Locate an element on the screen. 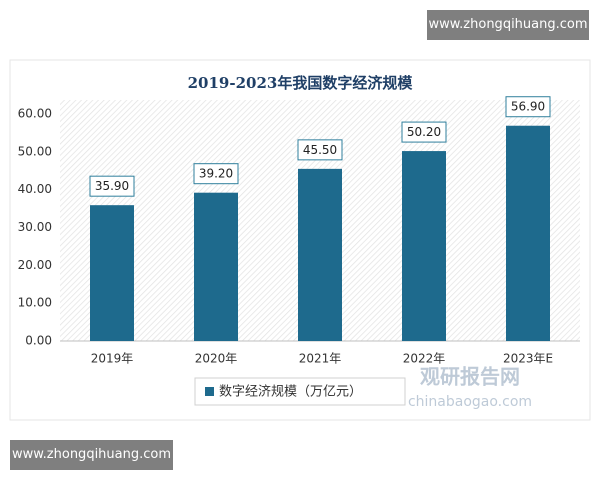 This screenshot has height=480, width=600. y-tick-label: 40.00 is located at coordinates (35, 189).